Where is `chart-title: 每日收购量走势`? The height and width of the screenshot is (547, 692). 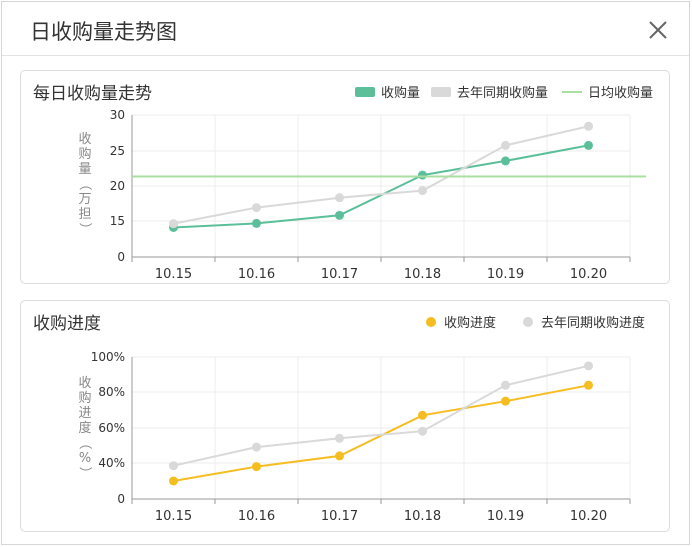
chart-title: 每日收购量走势 is located at coordinates (92, 94).